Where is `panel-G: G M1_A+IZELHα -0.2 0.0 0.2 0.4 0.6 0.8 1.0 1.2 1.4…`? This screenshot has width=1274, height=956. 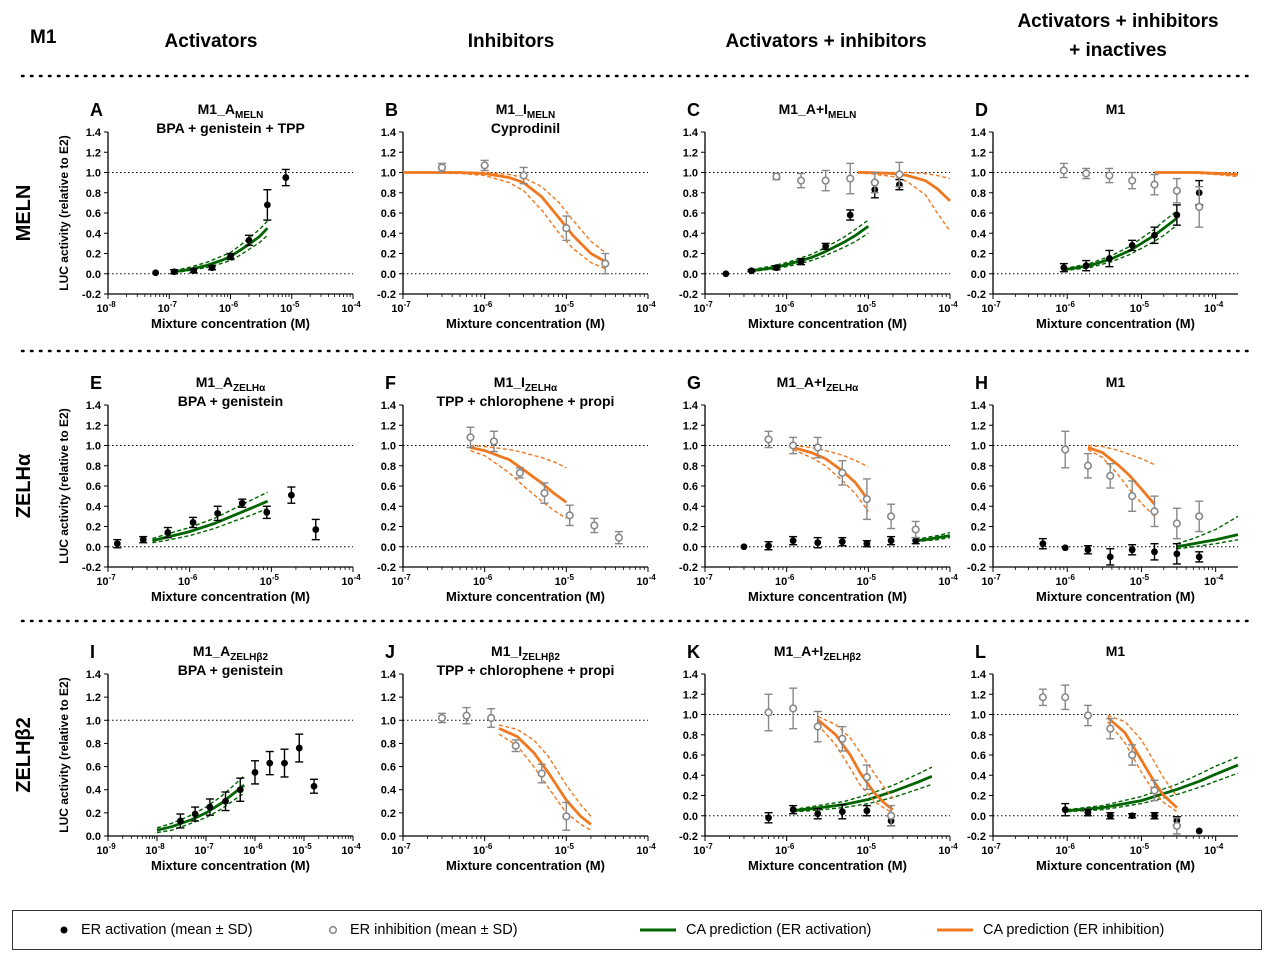 panel-G: G M1_A+IZELHα -0.2 0.0 0.2 0.4 0.6 0.8 1.0 1.2 1.4… is located at coordinates (818, 488).